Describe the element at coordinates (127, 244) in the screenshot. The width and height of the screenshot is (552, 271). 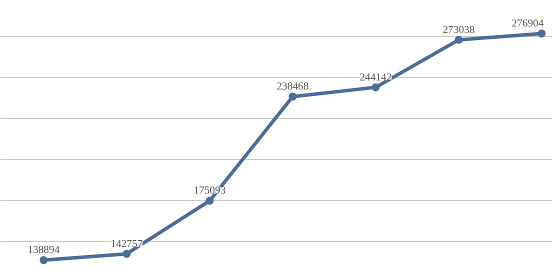
I see `data-label: 142757` at that location.